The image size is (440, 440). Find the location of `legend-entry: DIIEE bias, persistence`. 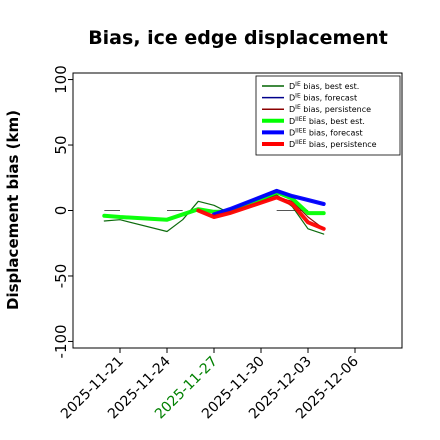

legend-entry: DIIEE bias, persistence is located at coordinates (333, 144).